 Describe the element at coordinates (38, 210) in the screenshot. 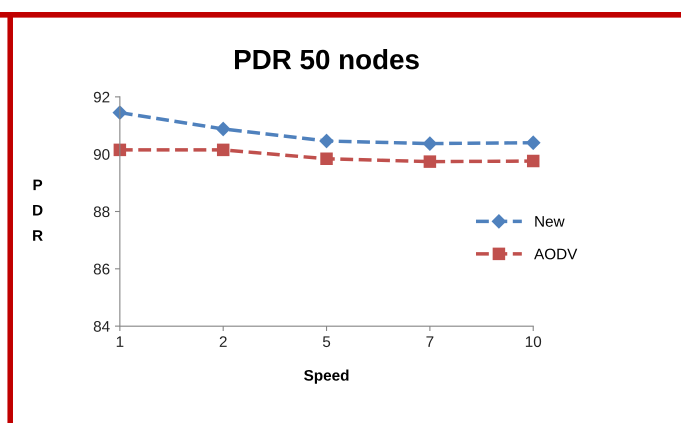

I see `y-axis-title: PDR` at that location.